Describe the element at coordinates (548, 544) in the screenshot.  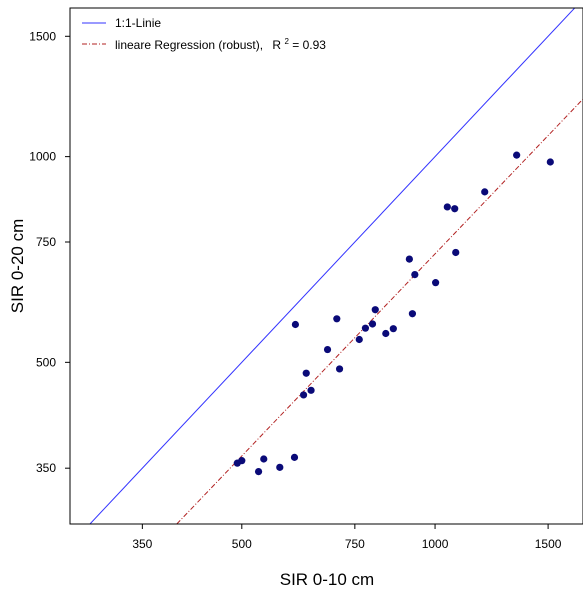
I see `x-tick-label: 1500` at that location.